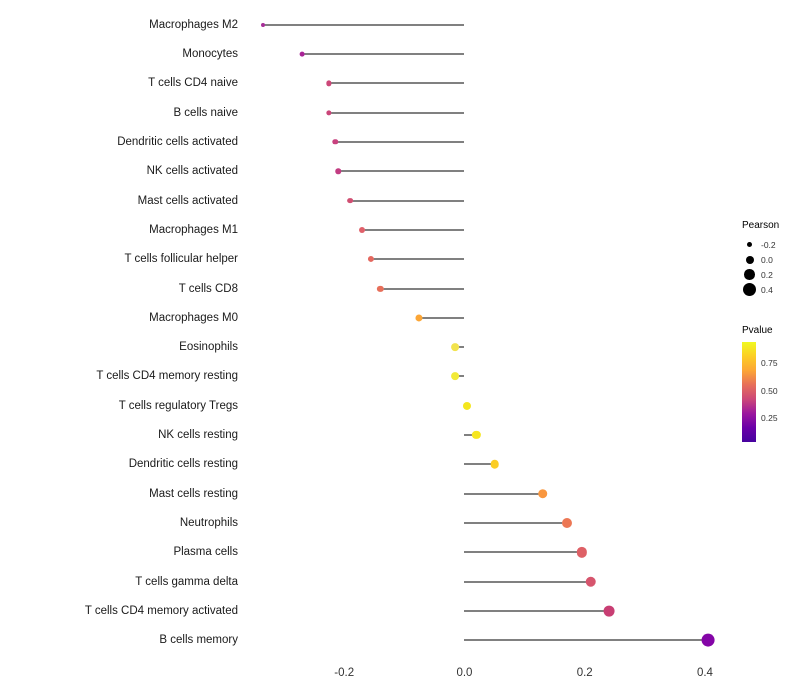  Describe the element at coordinates (193, 83) in the screenshot. I see `category-label: T cells CD4 naive` at that location.